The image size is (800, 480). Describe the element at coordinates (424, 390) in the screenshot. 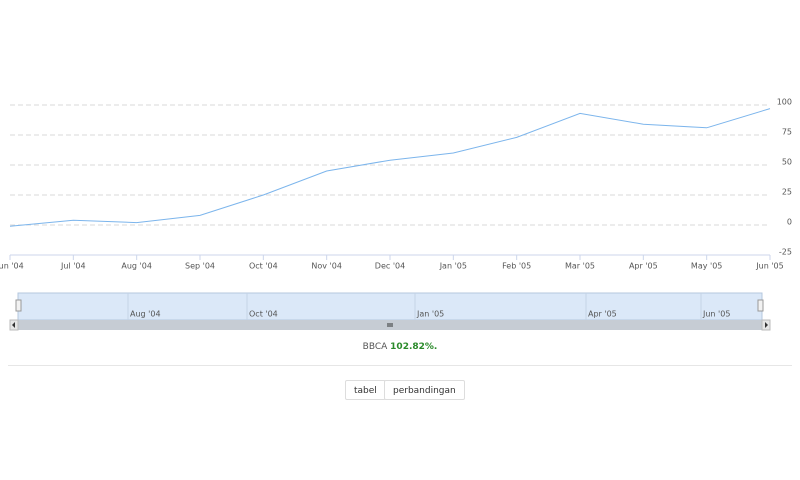

I see `button-perbandingan: perbandingan` at that location.